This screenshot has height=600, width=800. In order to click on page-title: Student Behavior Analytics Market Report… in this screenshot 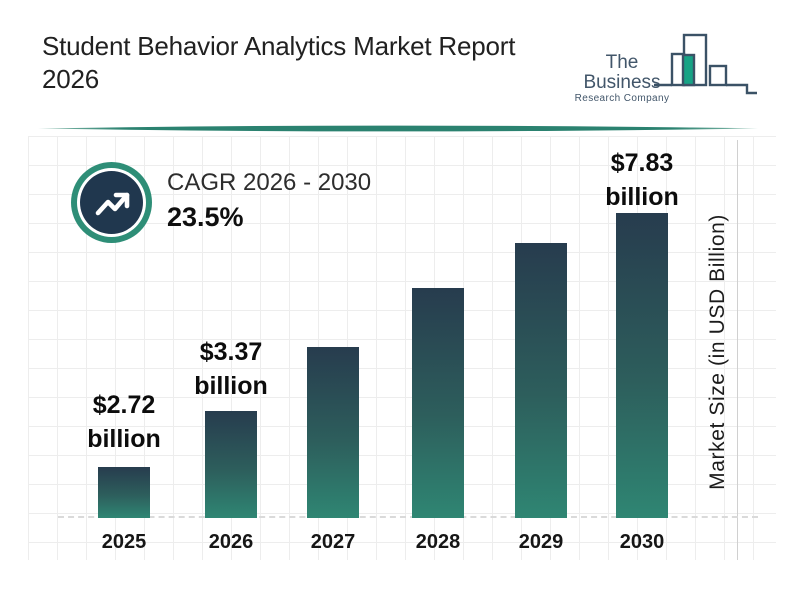, I will do `click(307, 63)`.